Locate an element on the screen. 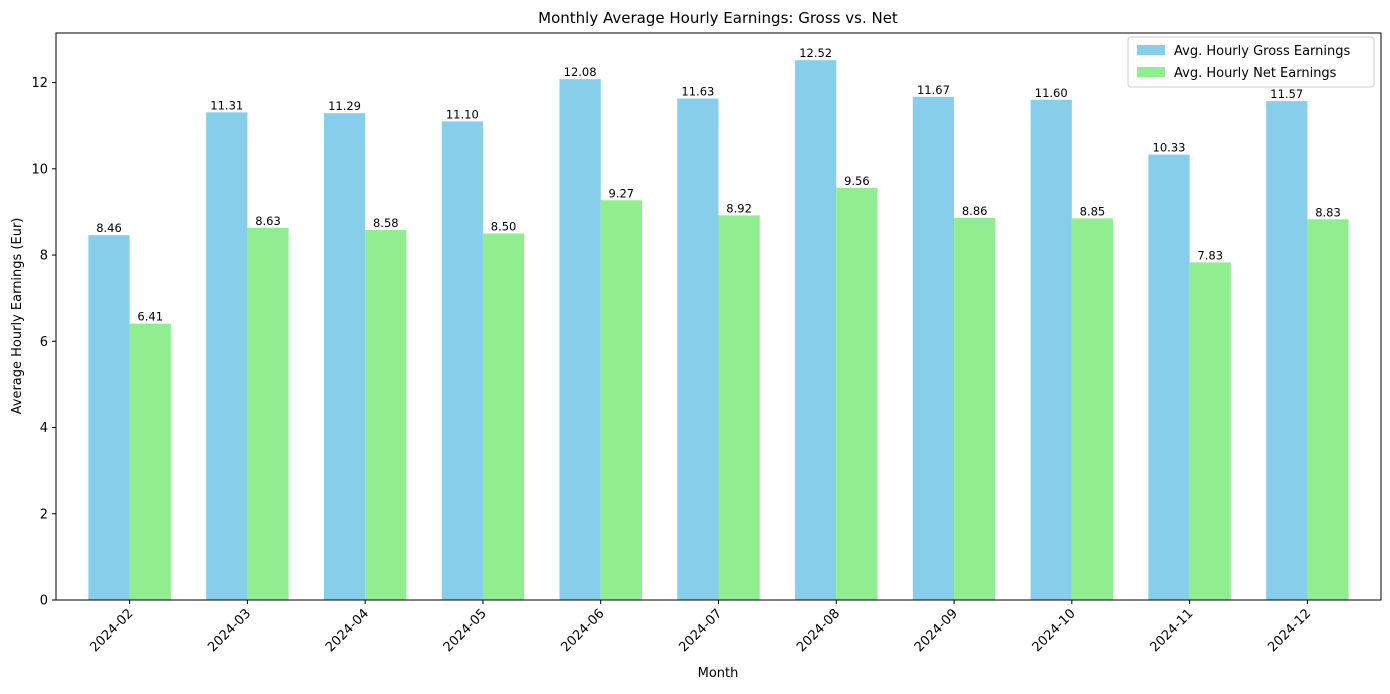 This screenshot has width=1390, height=694. x-tick-label: 2024-07 is located at coordinates (700, 630).